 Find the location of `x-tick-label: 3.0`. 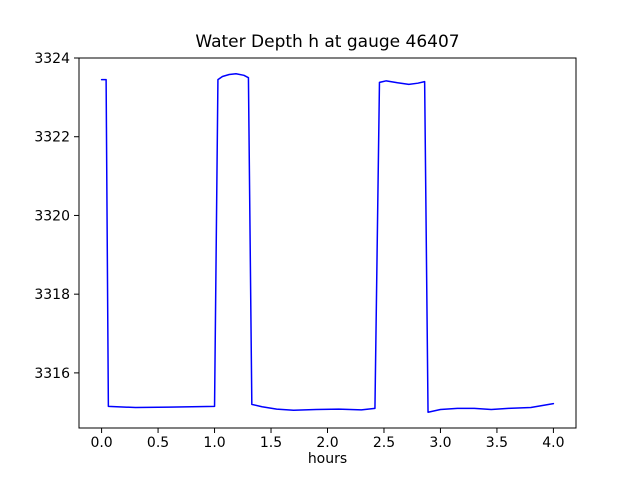

x-tick-label: 3.0 is located at coordinates (440, 443).